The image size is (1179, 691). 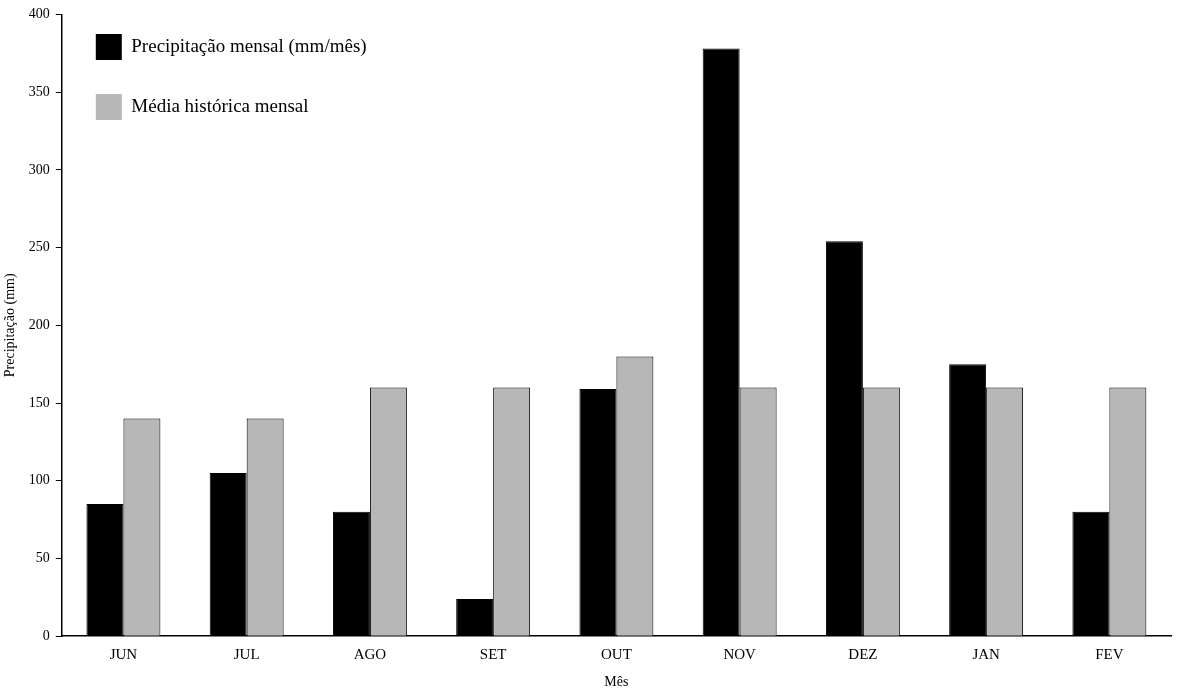 What do you see at coordinates (616, 682) in the screenshot?
I see `x-axis-title: Mês` at bounding box center [616, 682].